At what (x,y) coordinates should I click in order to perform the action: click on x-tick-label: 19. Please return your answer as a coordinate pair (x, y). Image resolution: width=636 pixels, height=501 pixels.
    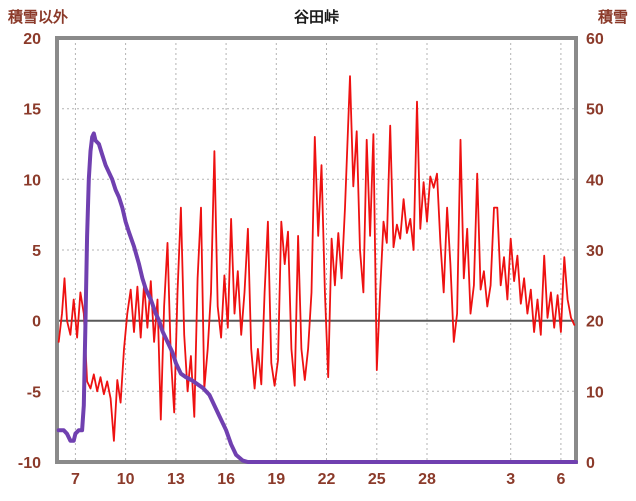
    Looking at the image, I should click on (276, 479).